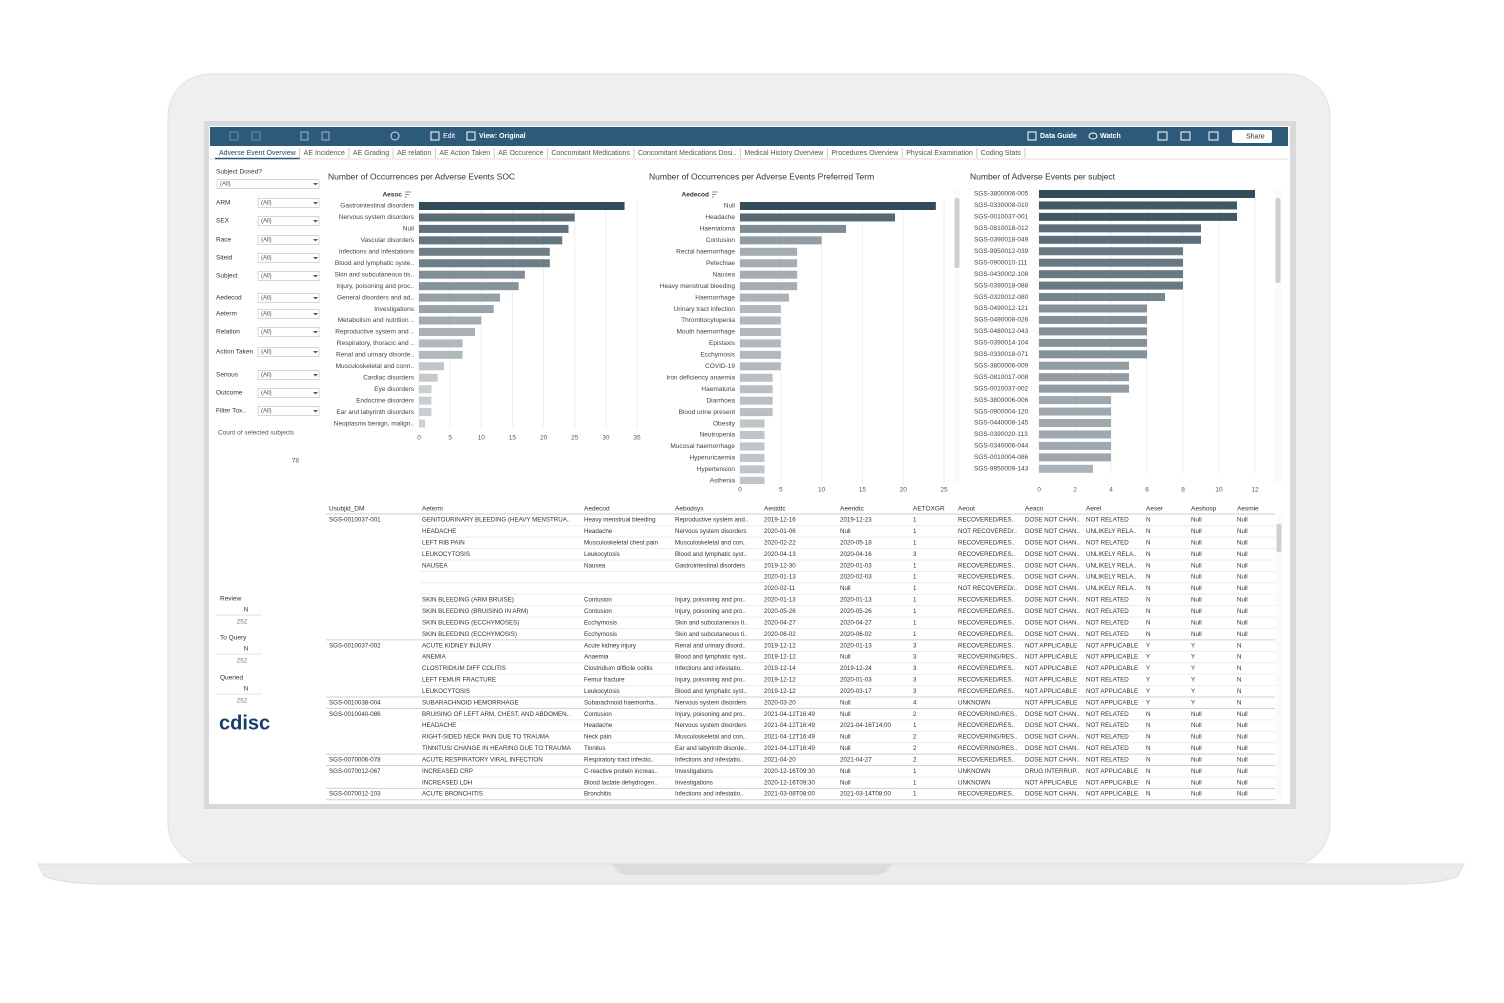 The width and height of the screenshot is (1504, 1003). What do you see at coordinates (1185, 136) in the screenshot?
I see `present-icon` at bounding box center [1185, 136].